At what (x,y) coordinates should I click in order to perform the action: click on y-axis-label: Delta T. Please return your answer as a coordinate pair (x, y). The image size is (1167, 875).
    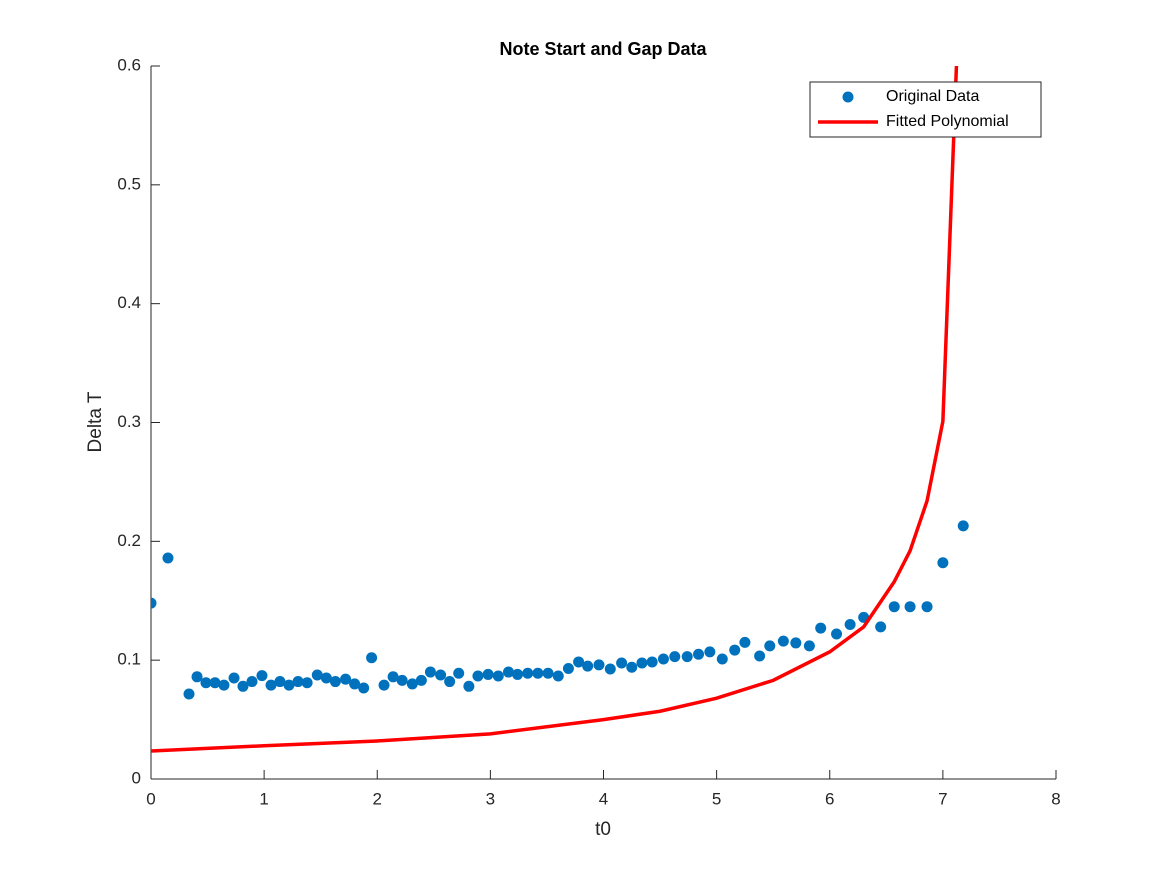
    Looking at the image, I should click on (95, 421).